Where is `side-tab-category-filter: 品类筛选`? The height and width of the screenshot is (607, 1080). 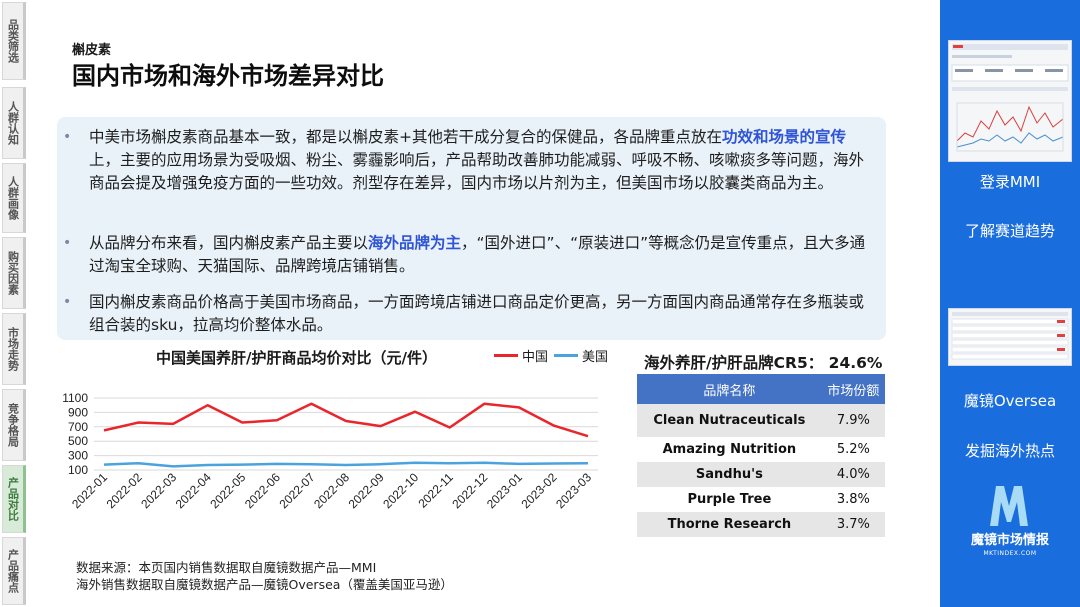
side-tab-category-filter: 品类筛选 is located at coordinates (14, 41).